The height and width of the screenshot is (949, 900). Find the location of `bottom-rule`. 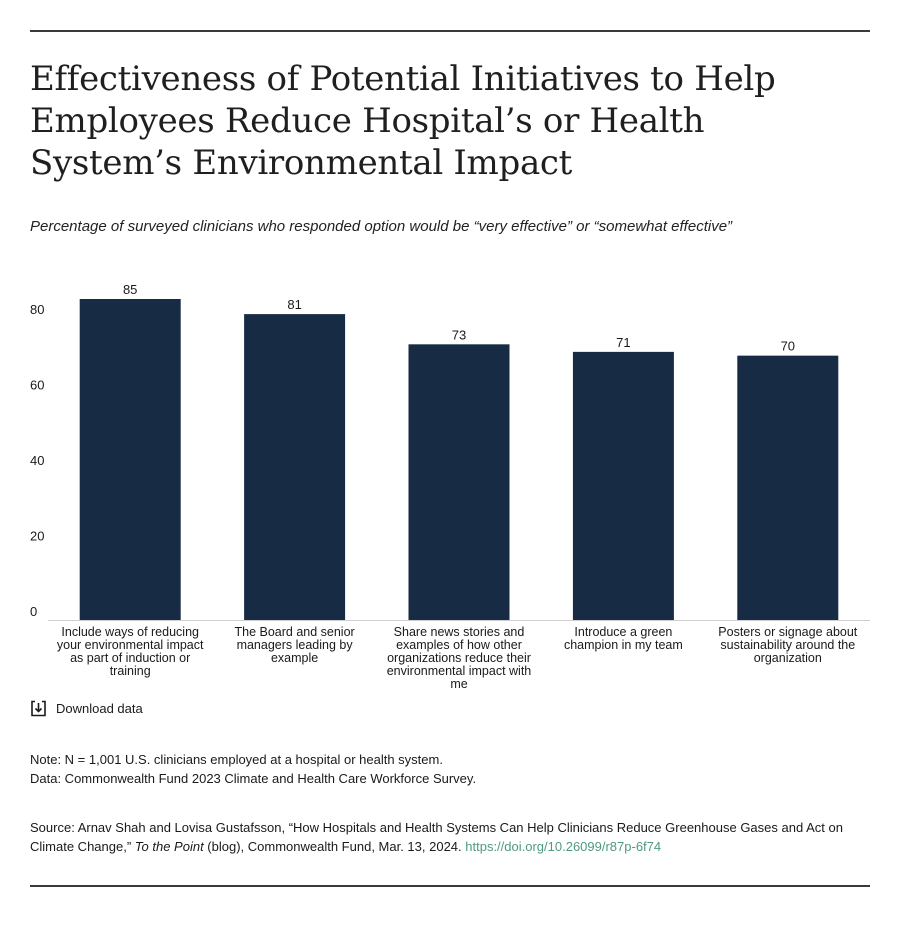

bottom-rule is located at coordinates (450, 886).